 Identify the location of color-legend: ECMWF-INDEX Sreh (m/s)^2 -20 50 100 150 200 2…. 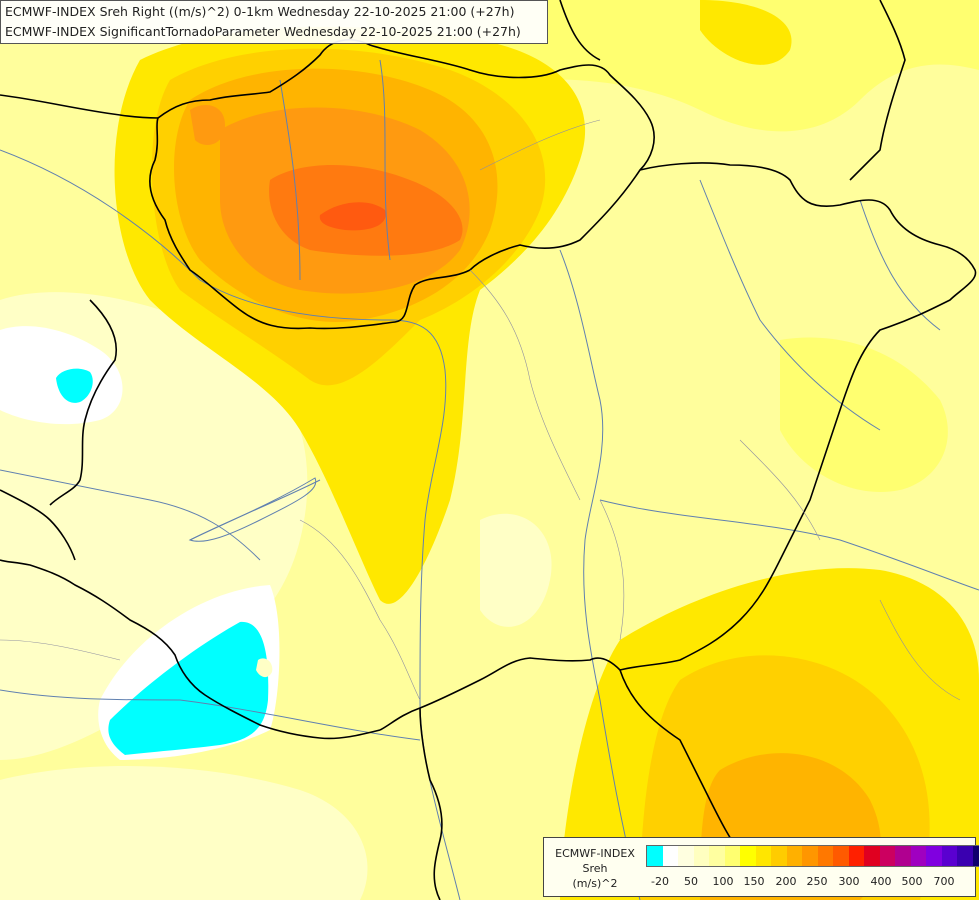
(761, 867).